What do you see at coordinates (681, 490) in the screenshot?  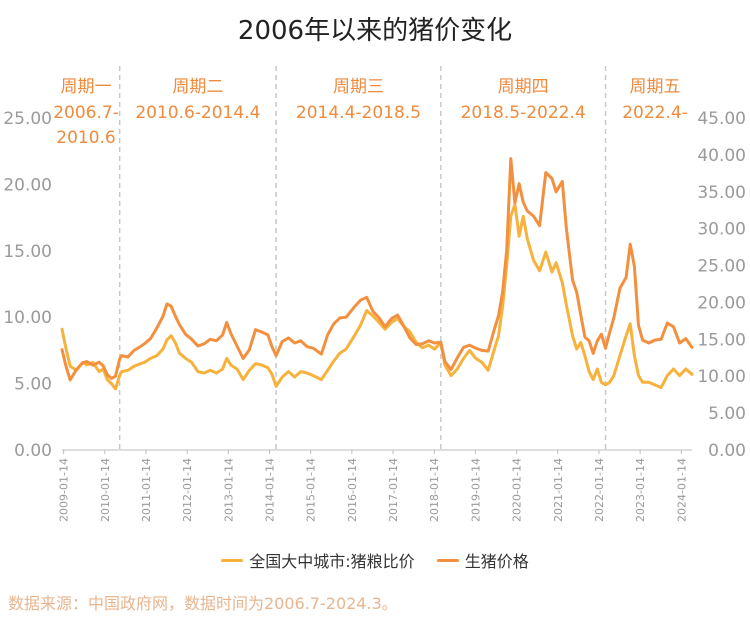 I see `x-axis-tick-label: 2024-01-14` at bounding box center [681, 490].